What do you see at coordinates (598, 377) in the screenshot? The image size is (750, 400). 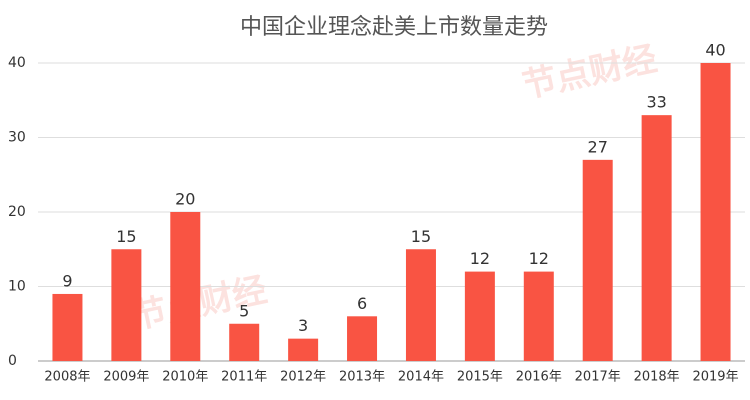 I see `x-tick-label: 2017年` at bounding box center [598, 377].